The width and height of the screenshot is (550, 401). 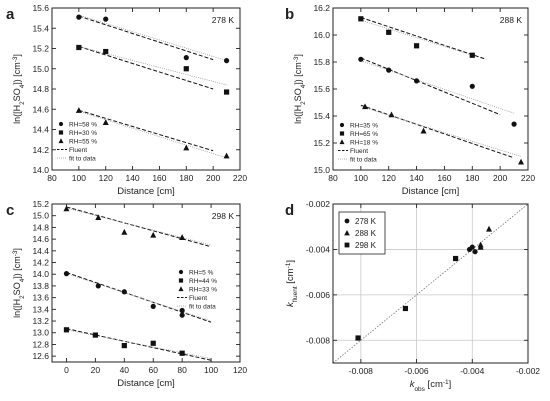 I want to click on temperature-annotation: 288 K, so click(x=511, y=20).